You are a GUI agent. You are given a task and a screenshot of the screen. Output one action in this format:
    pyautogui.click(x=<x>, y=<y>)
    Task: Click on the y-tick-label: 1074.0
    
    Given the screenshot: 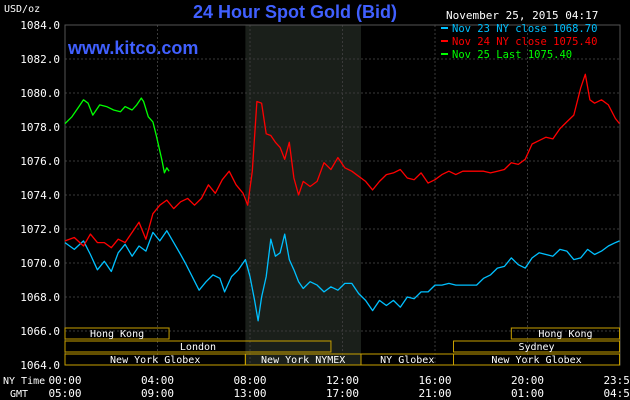 What is the action you would take?
    pyautogui.click(x=40, y=195)
    